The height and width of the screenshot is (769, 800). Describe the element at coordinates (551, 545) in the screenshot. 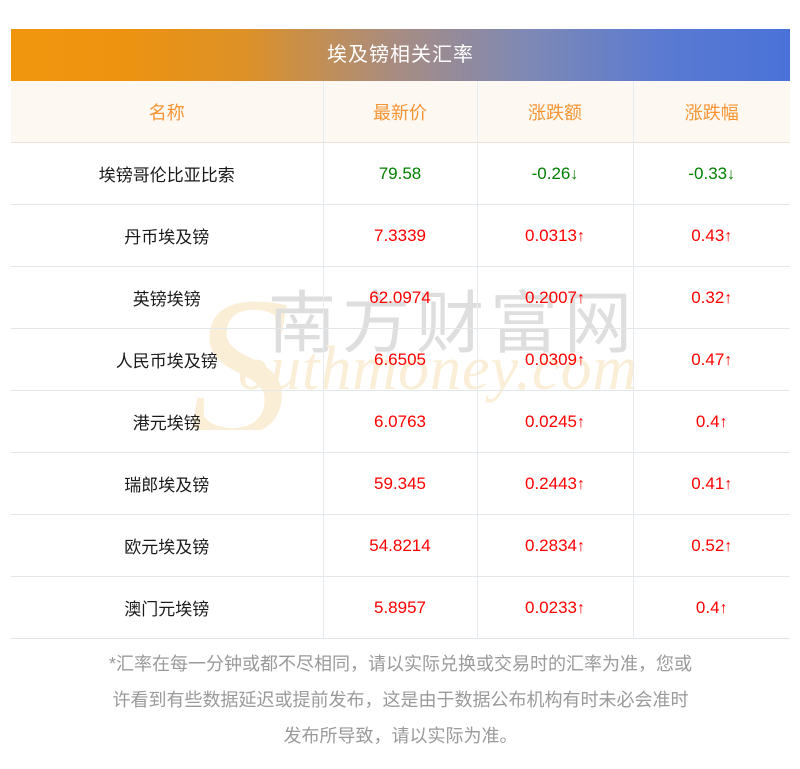

I see `change-value: 0.2834` at that location.